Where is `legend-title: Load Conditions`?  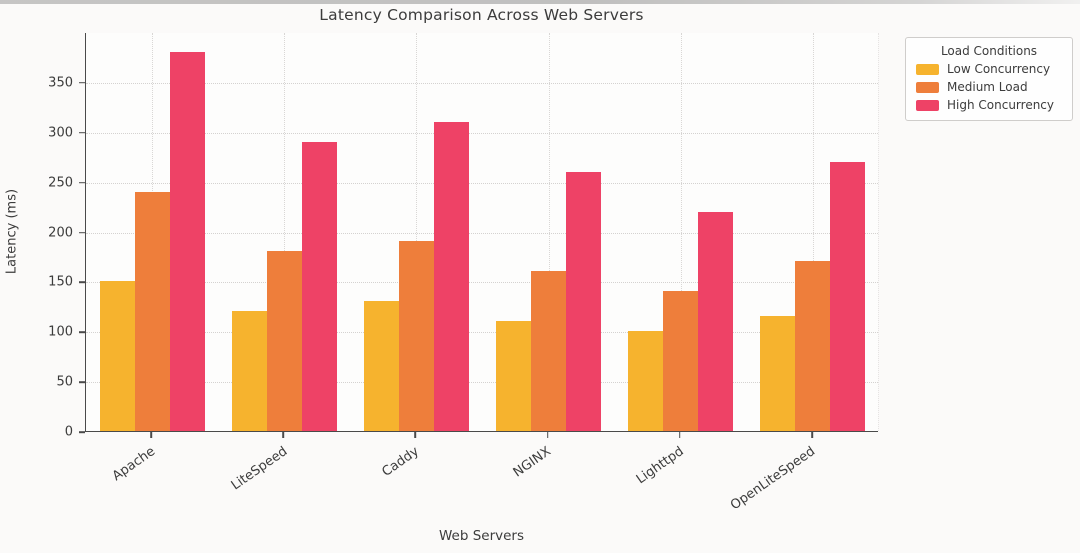 legend-title: Load Conditions is located at coordinates (989, 51).